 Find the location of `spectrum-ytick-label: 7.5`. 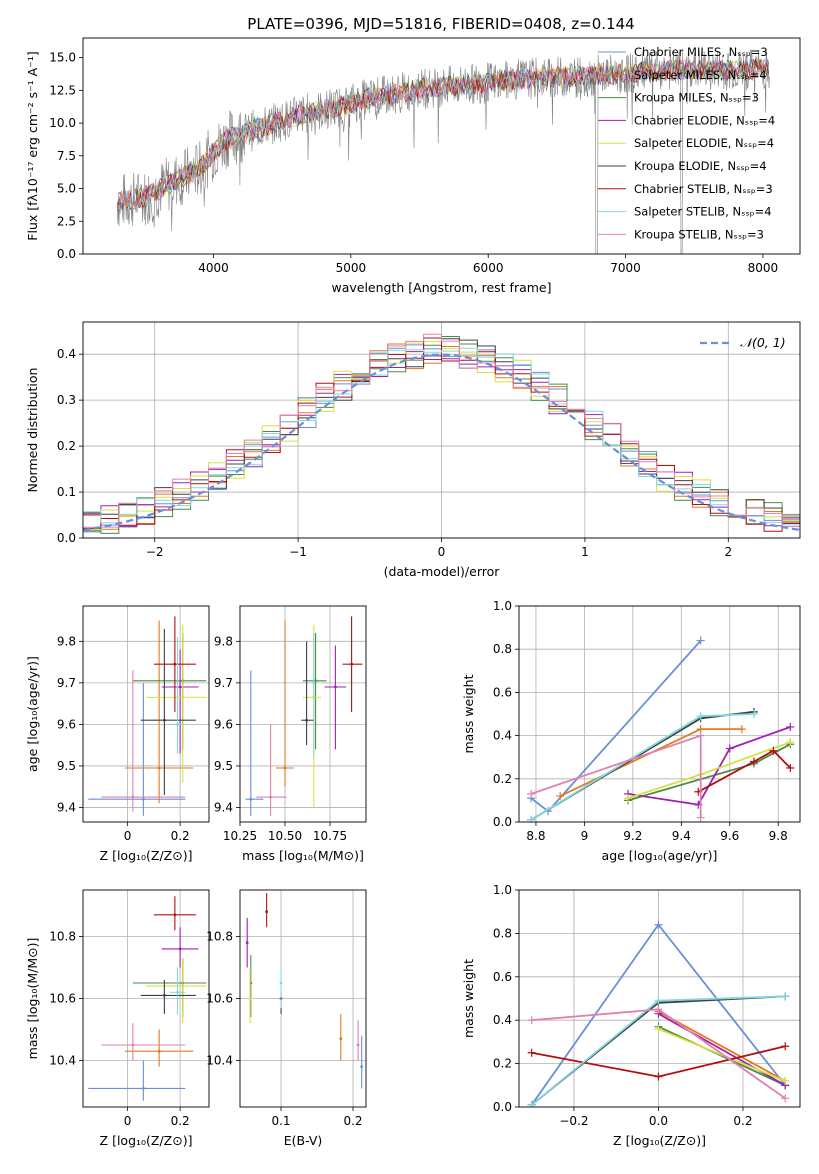

spectrum-ytick-label: 7.5 is located at coordinates (66, 156).